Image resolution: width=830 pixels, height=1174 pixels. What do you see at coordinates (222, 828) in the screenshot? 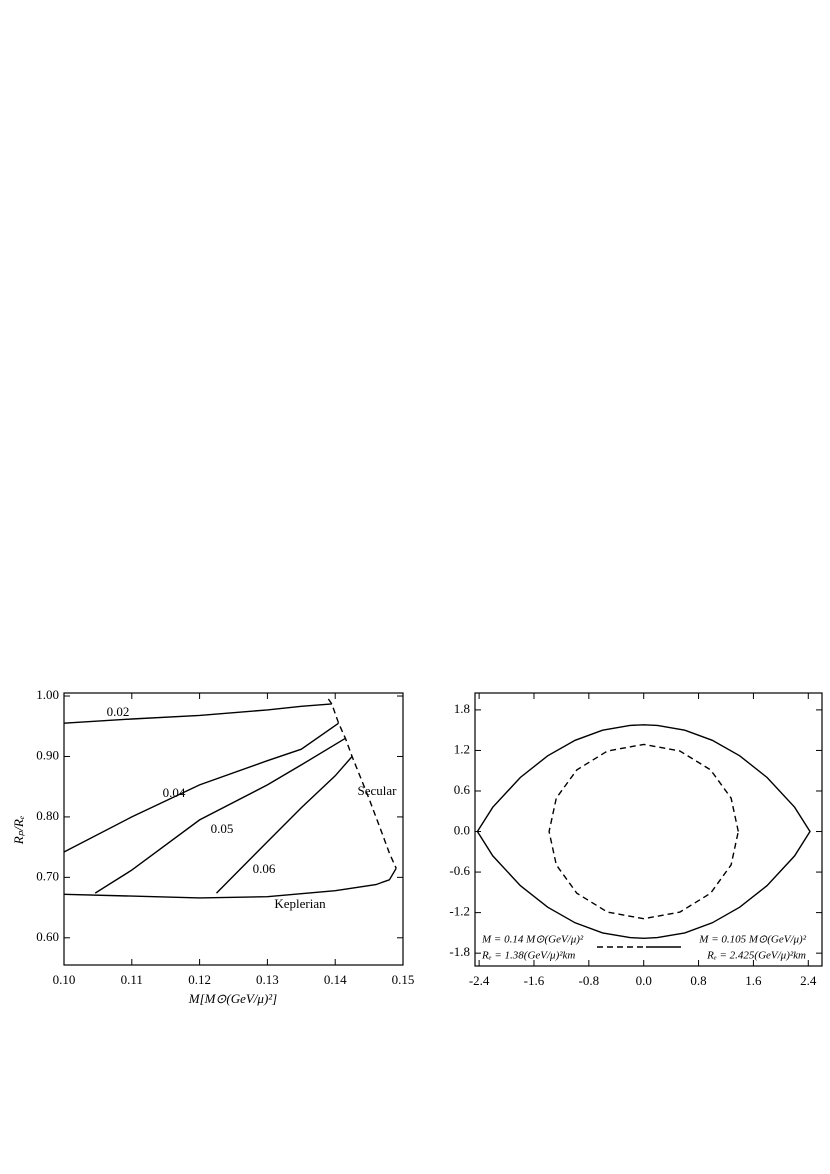
I see `curve-label: 0.05` at bounding box center [222, 828].